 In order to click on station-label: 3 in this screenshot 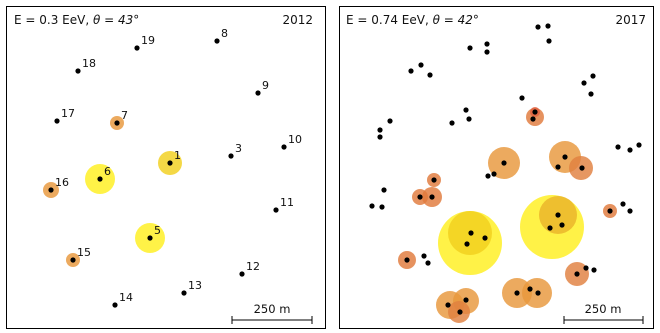, I will do `click(238, 148)`.